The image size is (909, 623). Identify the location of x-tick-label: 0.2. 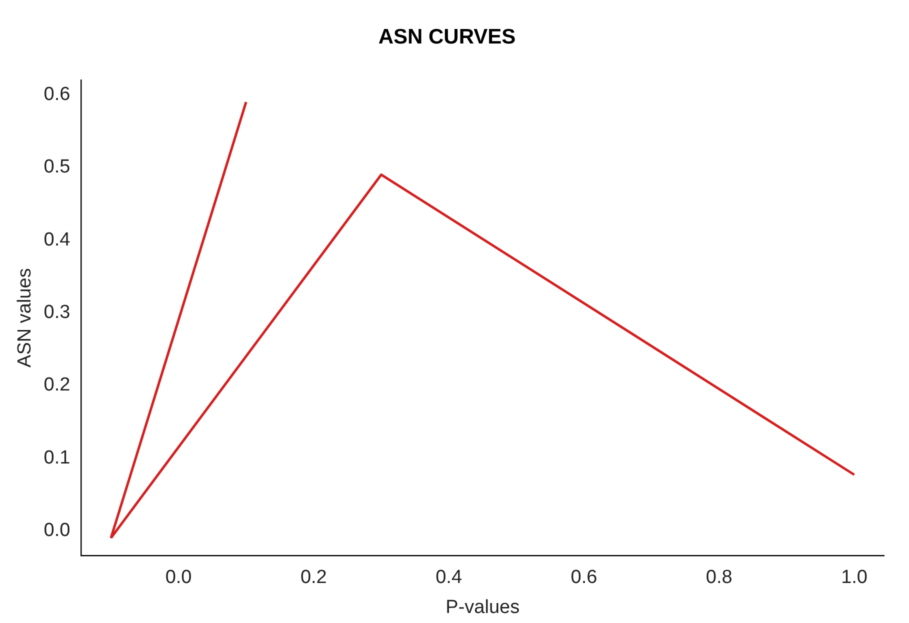
(313, 577).